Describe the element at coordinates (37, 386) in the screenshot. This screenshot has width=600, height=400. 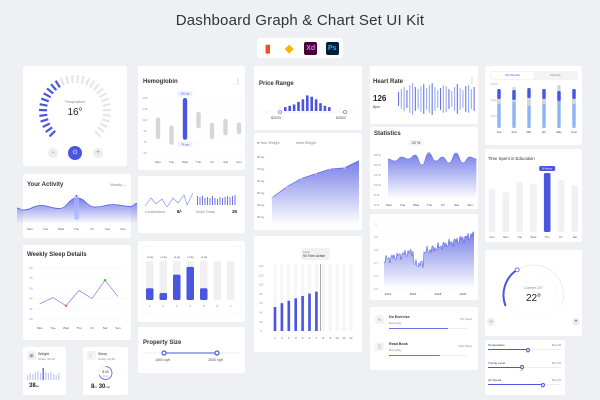
I see `weight-unit: kg` at that location.